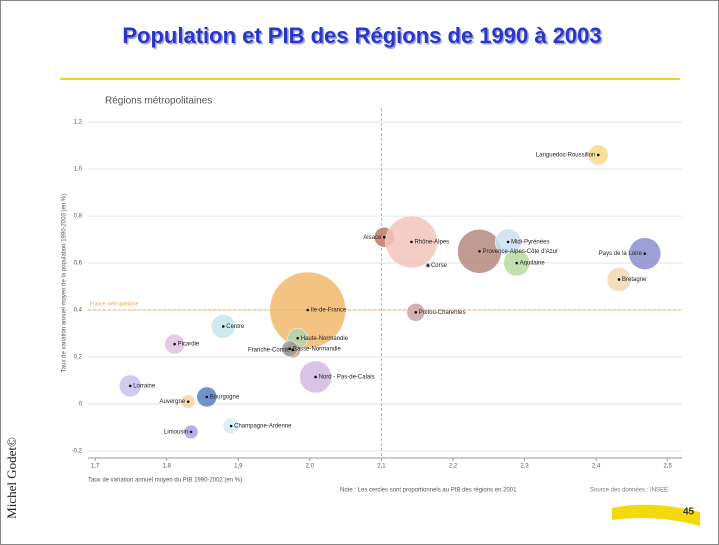  What do you see at coordinates (329, 311) in the screenshot?
I see `bubble-label: Ile-de-France` at bounding box center [329, 311].